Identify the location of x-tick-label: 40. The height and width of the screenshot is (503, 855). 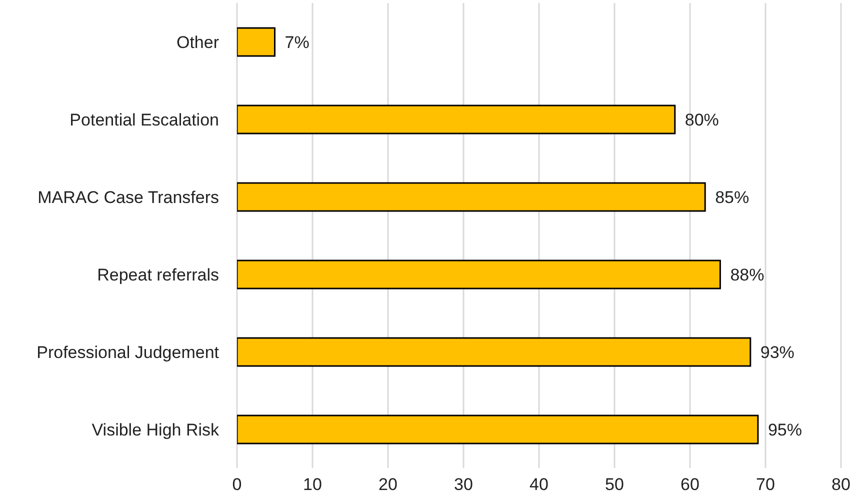
(539, 484).